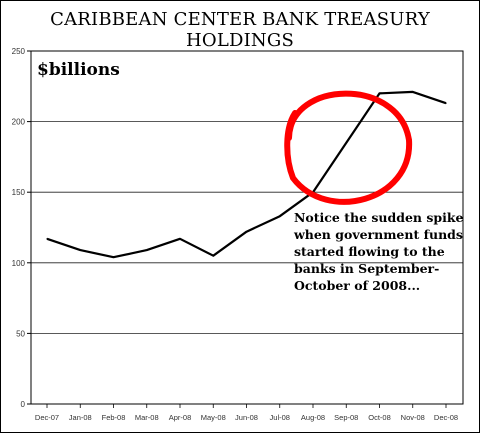 The height and width of the screenshot is (433, 480). What do you see at coordinates (19, 122) in the screenshot?
I see `y-tick-label: 200` at bounding box center [19, 122].